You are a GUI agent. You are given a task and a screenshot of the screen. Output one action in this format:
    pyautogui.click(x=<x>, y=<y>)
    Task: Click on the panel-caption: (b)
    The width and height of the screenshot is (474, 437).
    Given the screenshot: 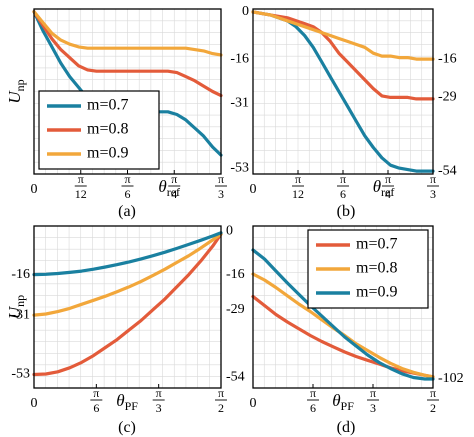 What is the action you would take?
    pyautogui.click(x=346, y=211)
    